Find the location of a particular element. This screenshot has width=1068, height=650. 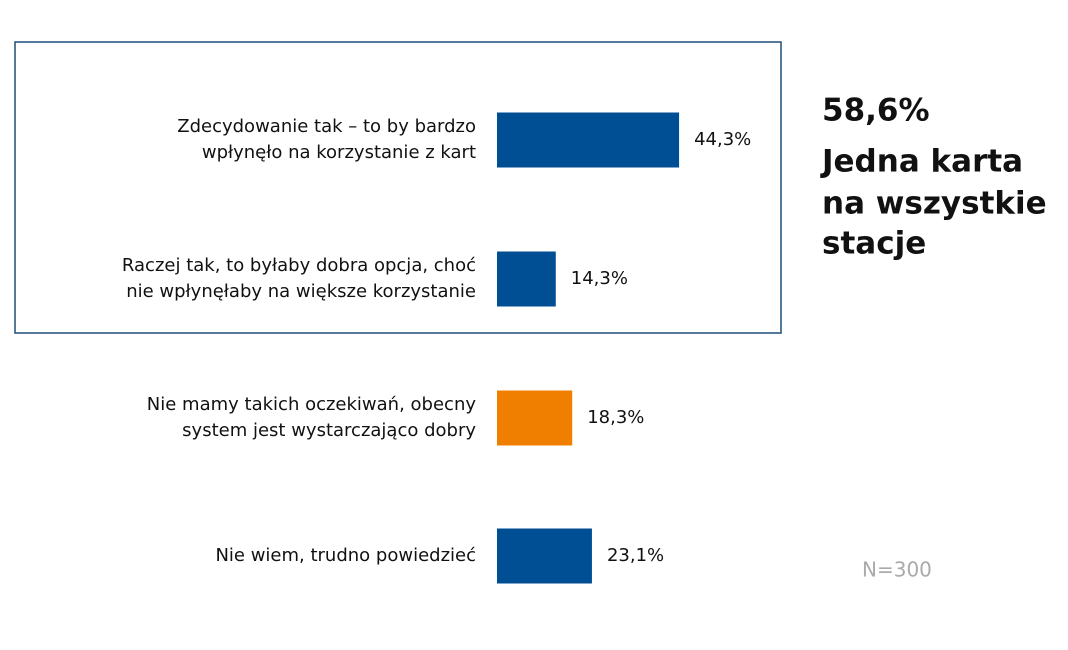

category-label: nie wpłynęłaby na większe korzystanie is located at coordinates (301, 291).